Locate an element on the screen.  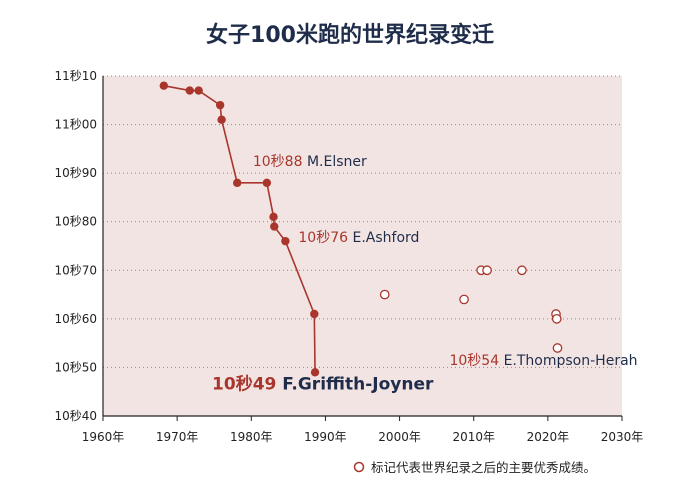
y-tick-label: 11秒10 is located at coordinates (75, 76).